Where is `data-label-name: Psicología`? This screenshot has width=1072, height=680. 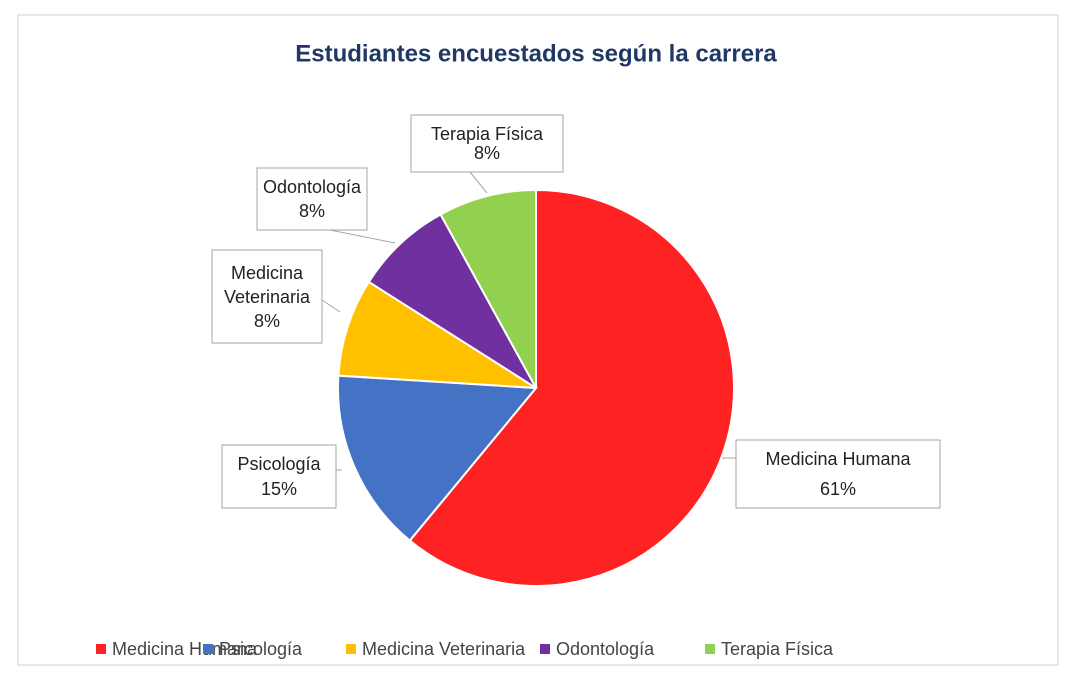 data-label-name: Psicología is located at coordinates (279, 464).